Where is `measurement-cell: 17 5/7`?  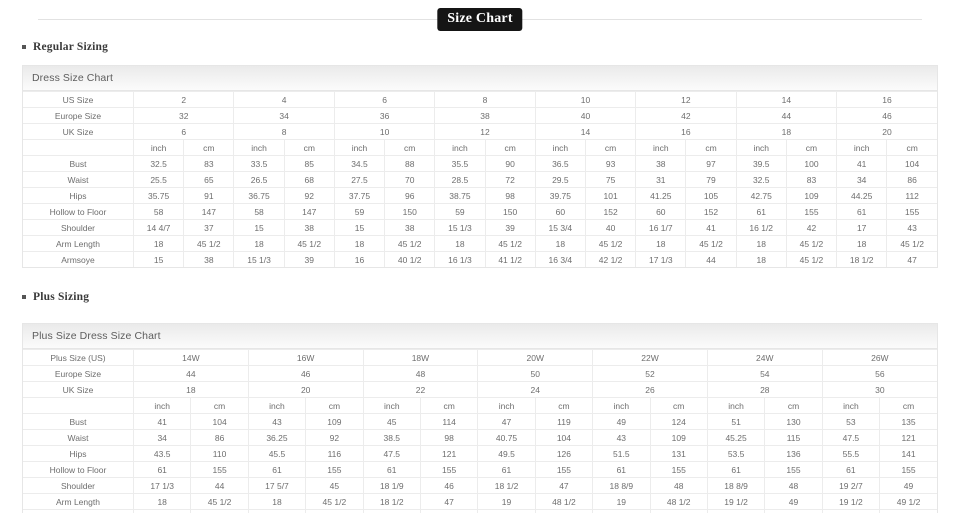
measurement-cell: 17 5/7 is located at coordinates (277, 485).